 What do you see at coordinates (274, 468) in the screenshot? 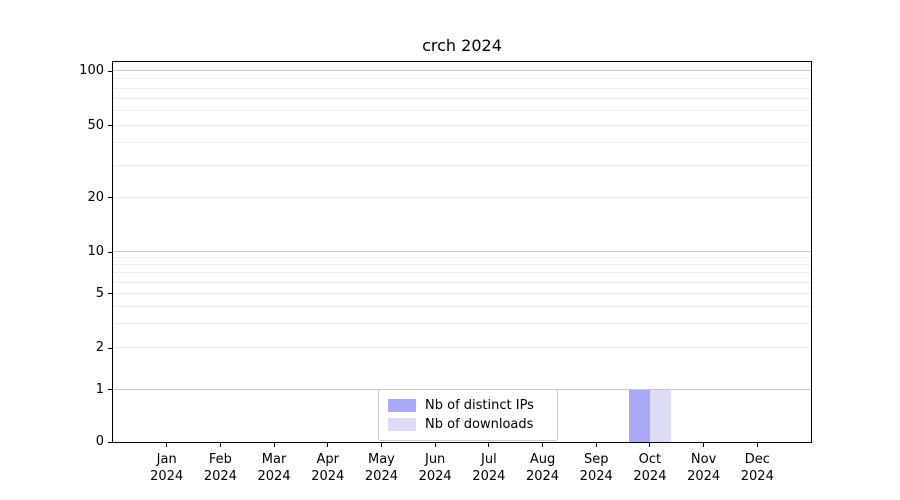
I see `x-tick-label: Mar 2024` at bounding box center [274, 468].